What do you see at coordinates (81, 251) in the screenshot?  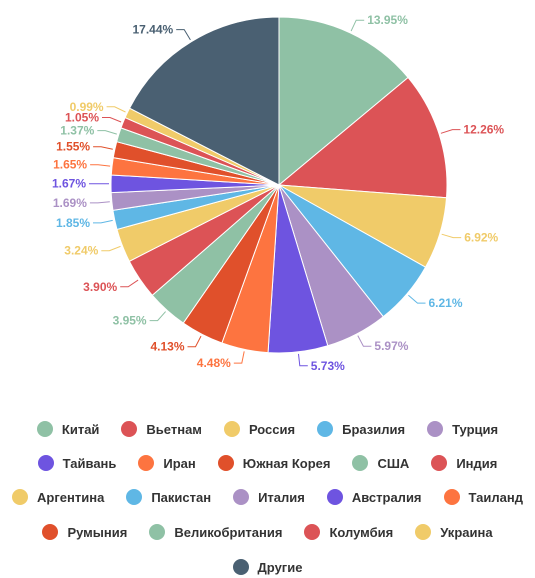 I see `data-label-11: 3.24%` at bounding box center [81, 251].